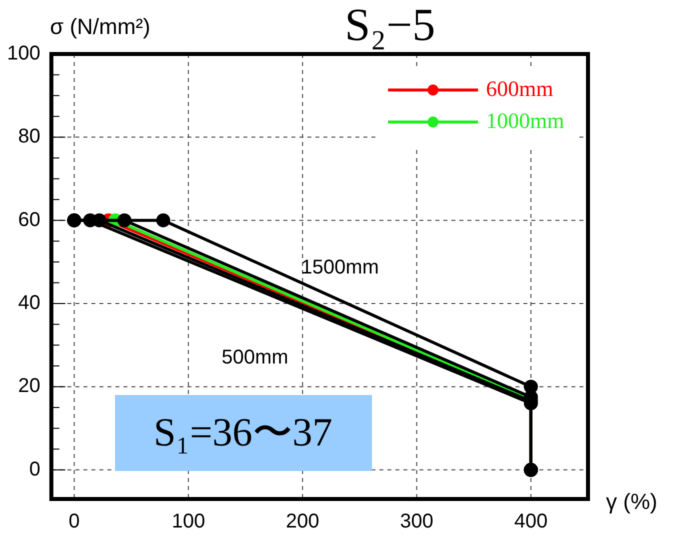 The image size is (673, 537). I want to click on legend-label: 1000mm, so click(525, 120).